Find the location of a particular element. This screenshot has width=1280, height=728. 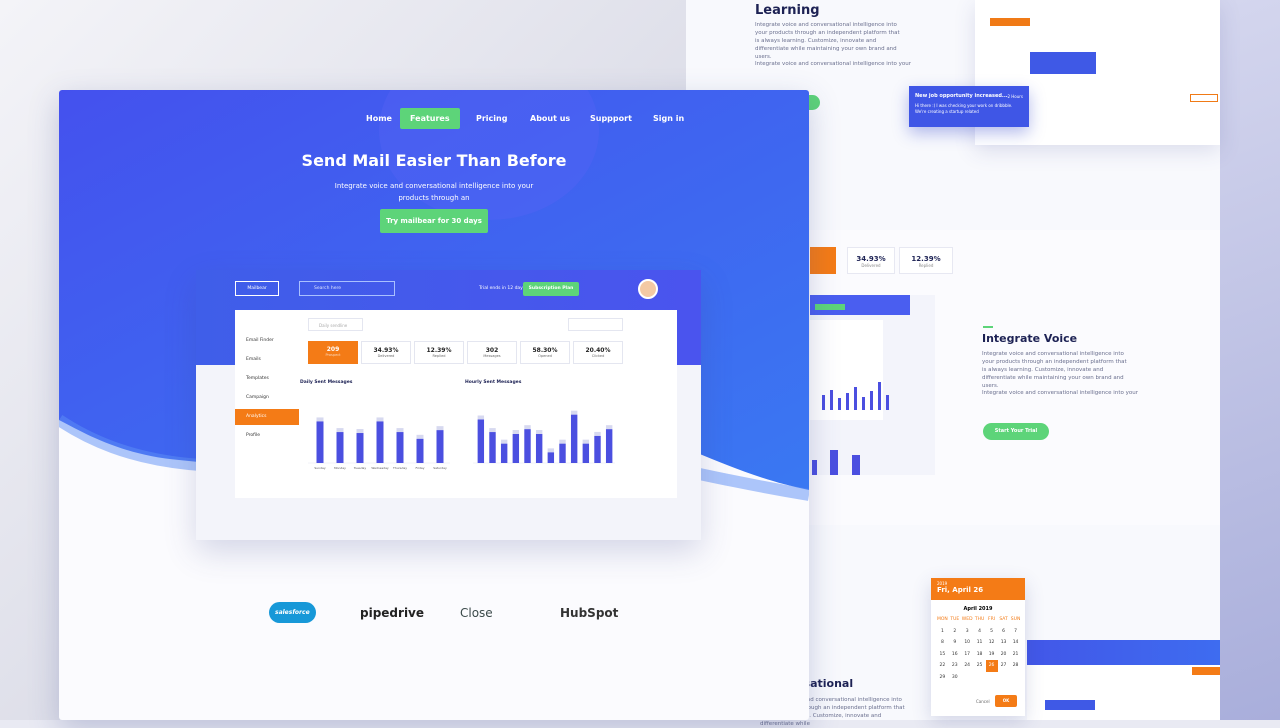

x-tick-label: Wednesday is located at coordinates (380, 468).